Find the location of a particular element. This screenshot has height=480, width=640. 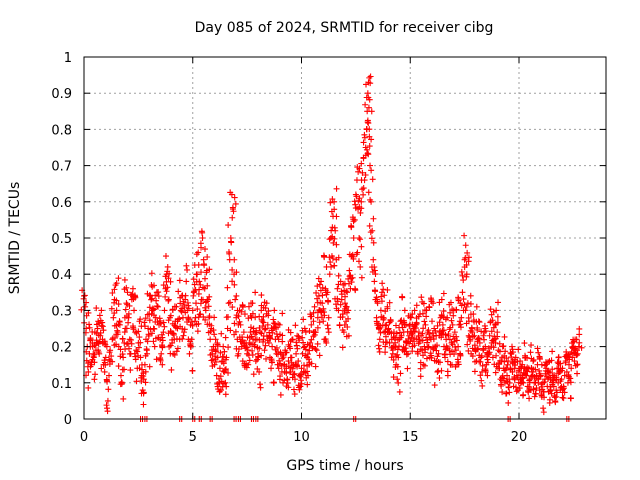

x-axis-label: GPS time / hours is located at coordinates (344, 466).